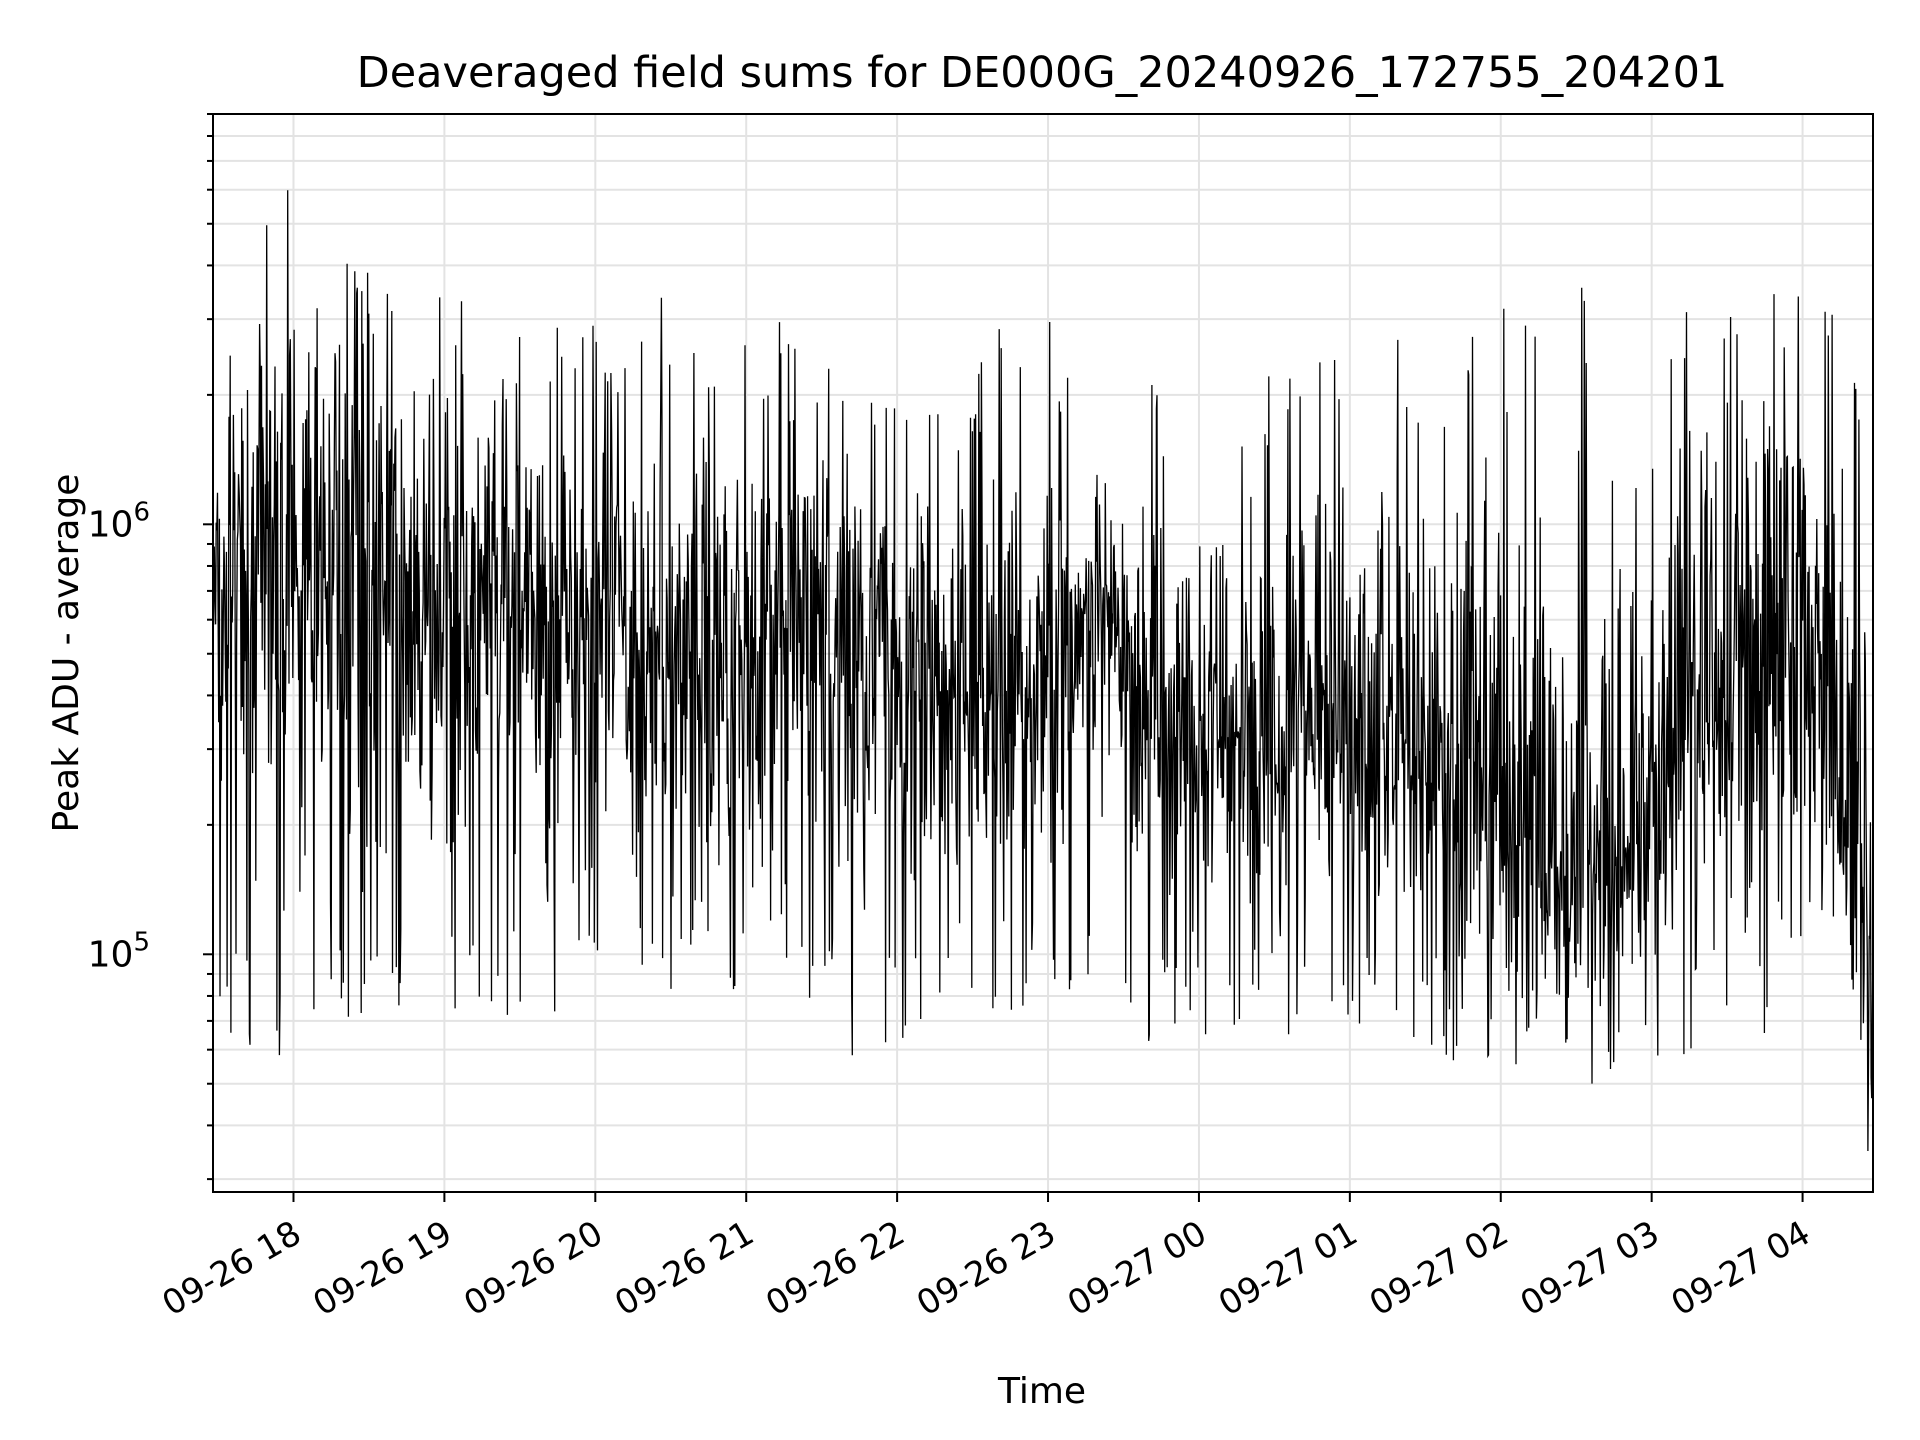  What do you see at coordinates (1041, 1391) in the screenshot?
I see `x-axis-label: Time` at bounding box center [1041, 1391].